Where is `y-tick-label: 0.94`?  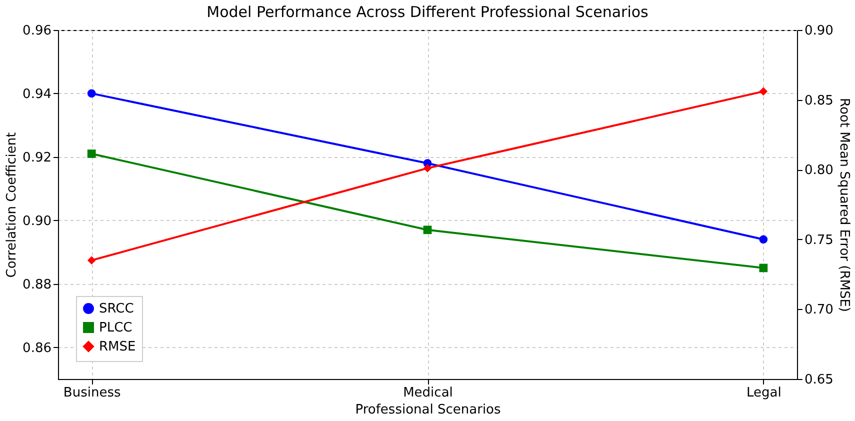 y-tick-label: 0.94 is located at coordinates (37, 94).